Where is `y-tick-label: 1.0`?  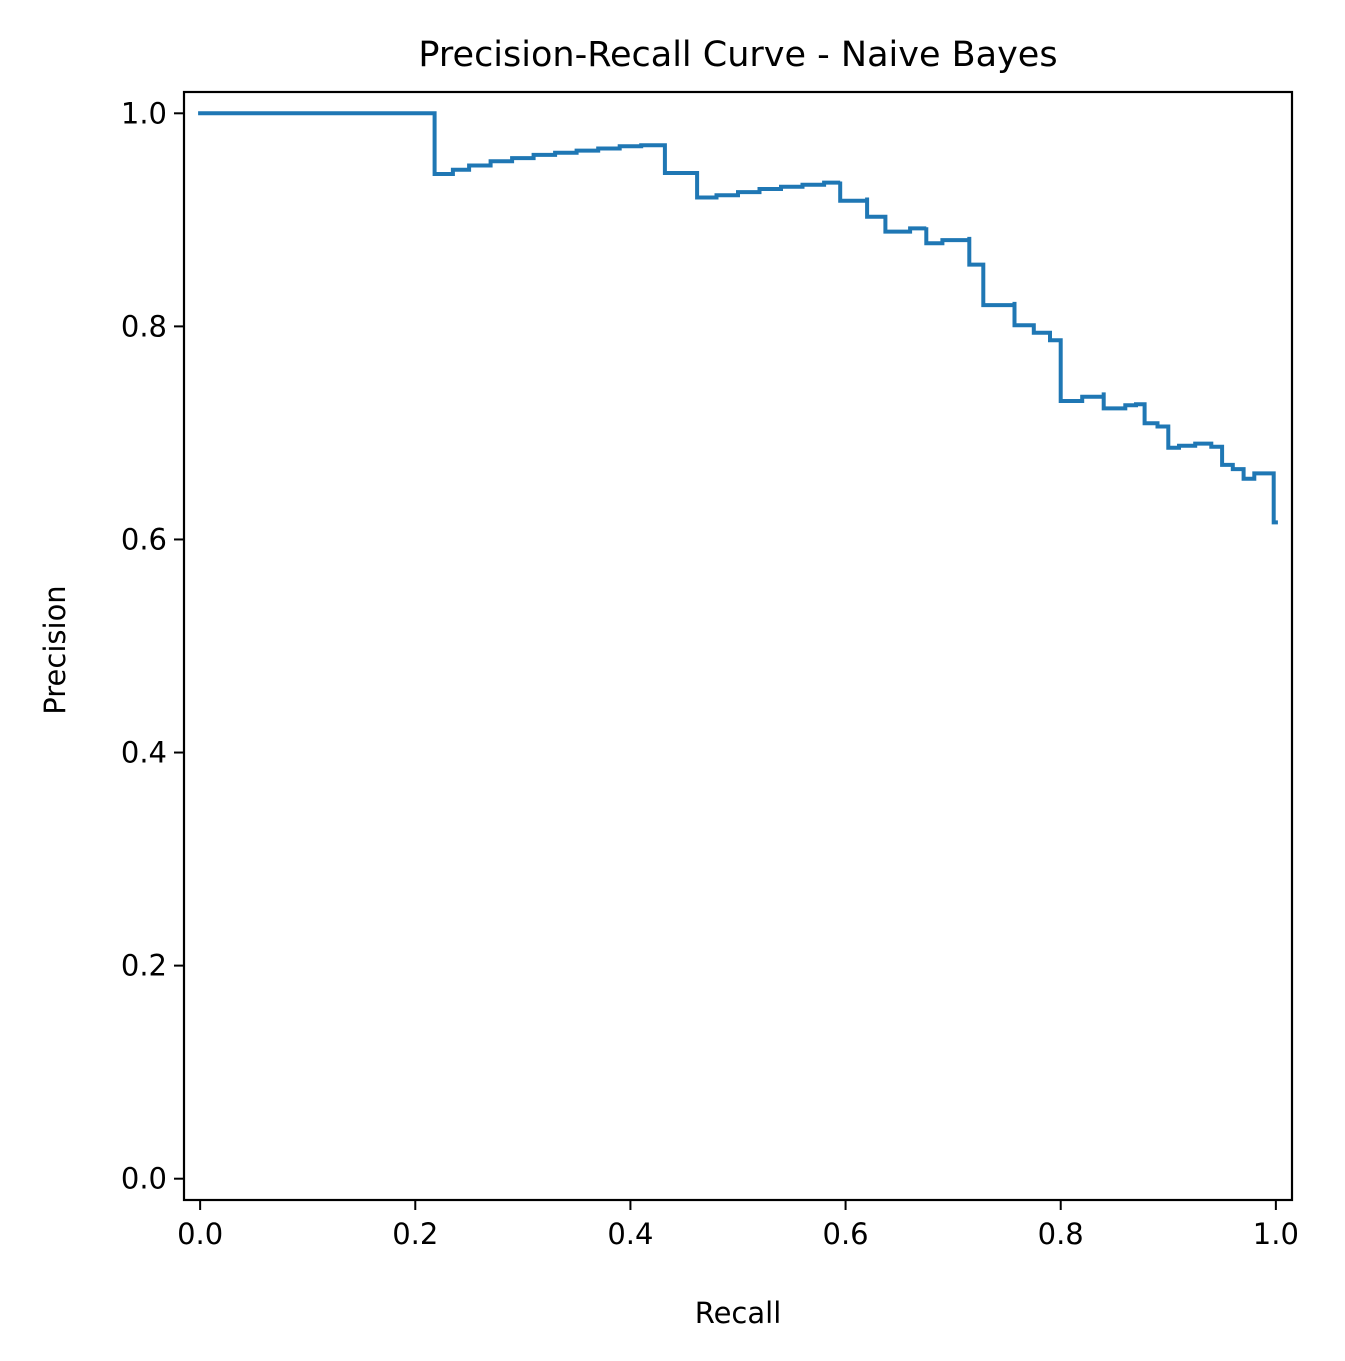 y-tick-label: 1.0 is located at coordinates (144, 113).